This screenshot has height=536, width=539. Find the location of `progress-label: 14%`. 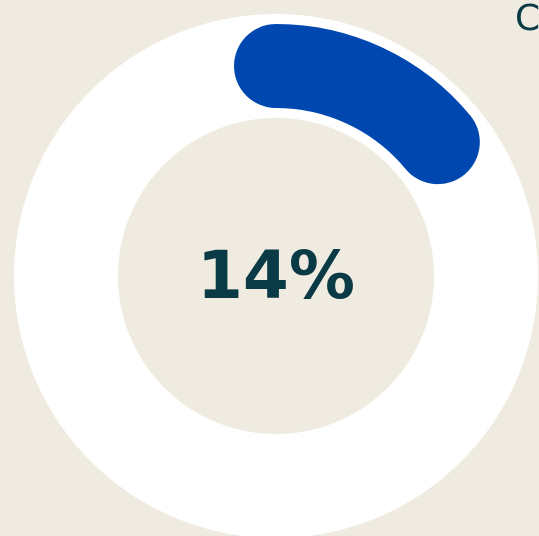

progress-label: 14% is located at coordinates (276, 275).